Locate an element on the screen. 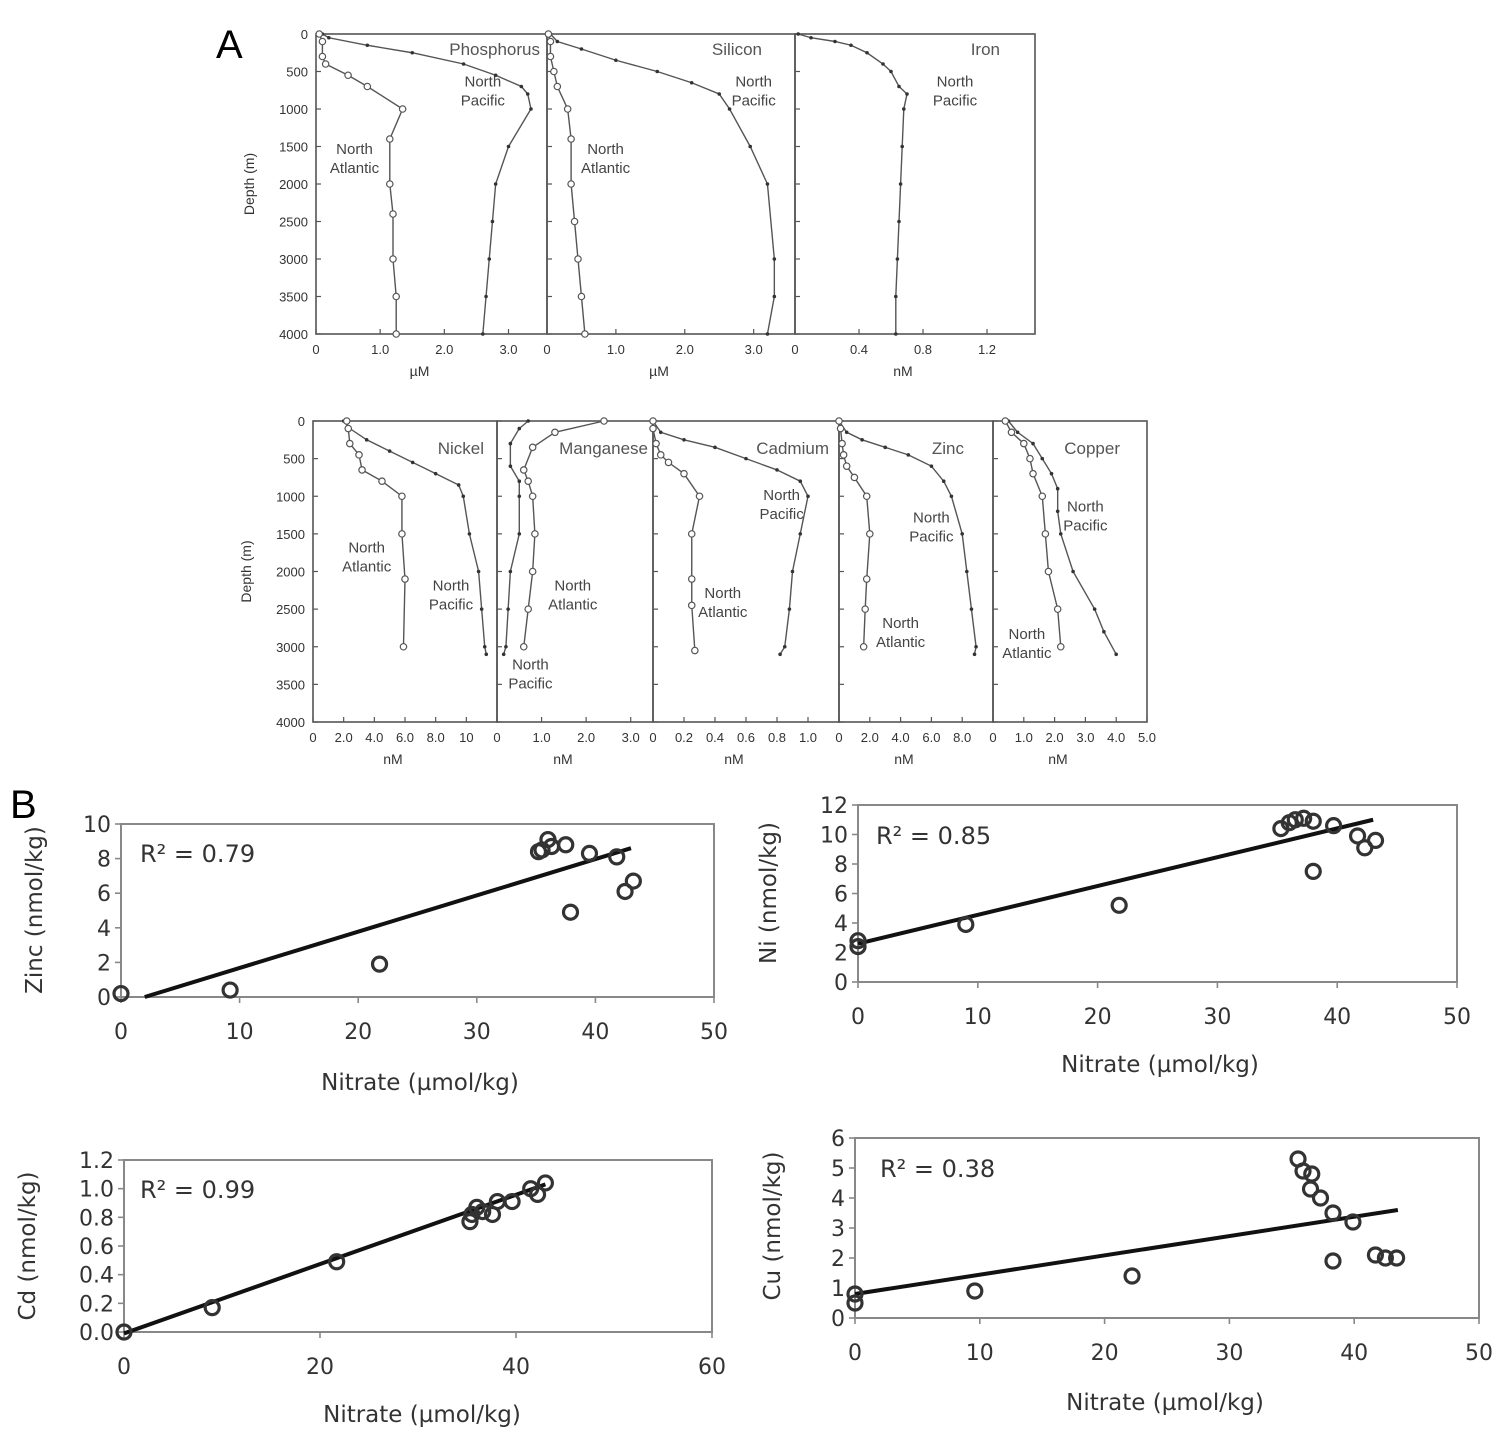 The width and height of the screenshot is (1509, 1430). panel-title: Phosphorus is located at coordinates (494, 49).